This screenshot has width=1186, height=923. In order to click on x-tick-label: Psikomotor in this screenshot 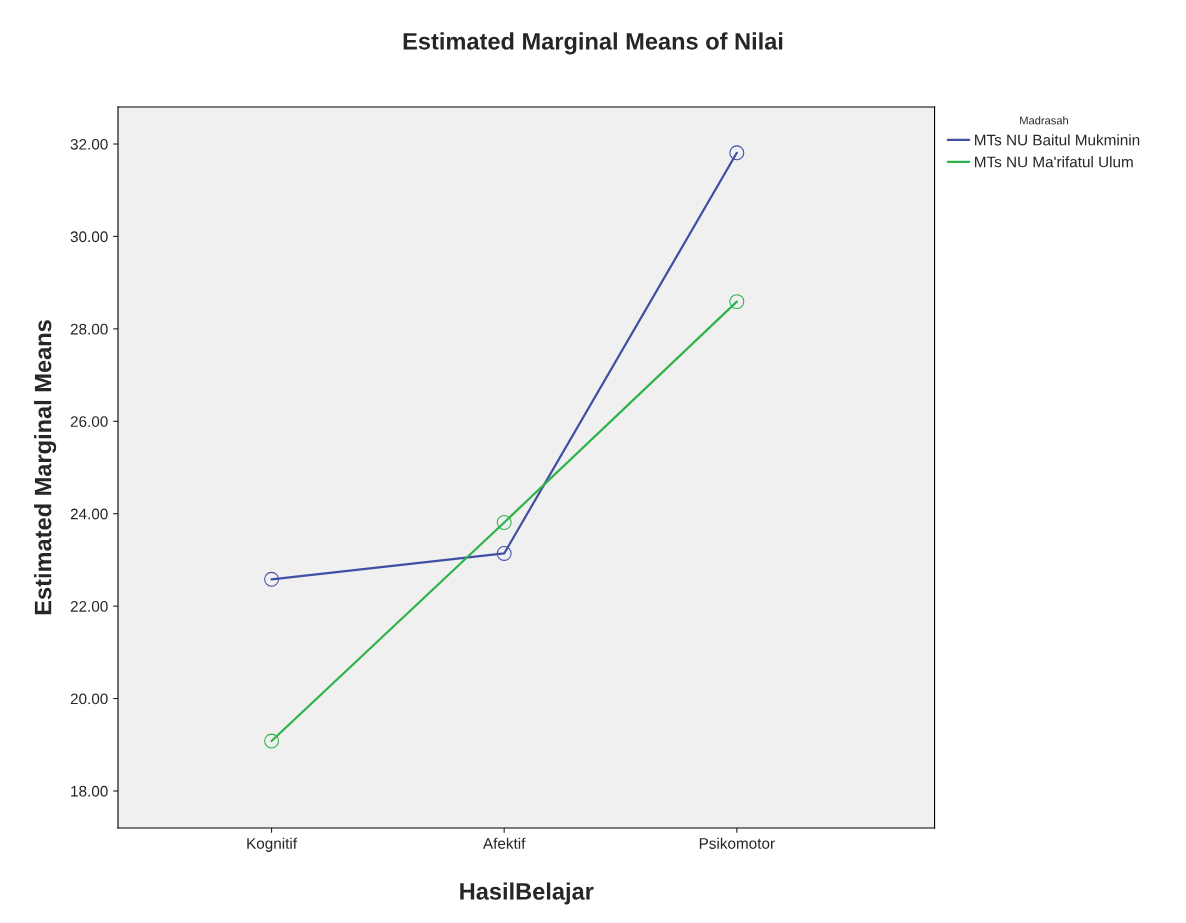, I will do `click(737, 843)`.